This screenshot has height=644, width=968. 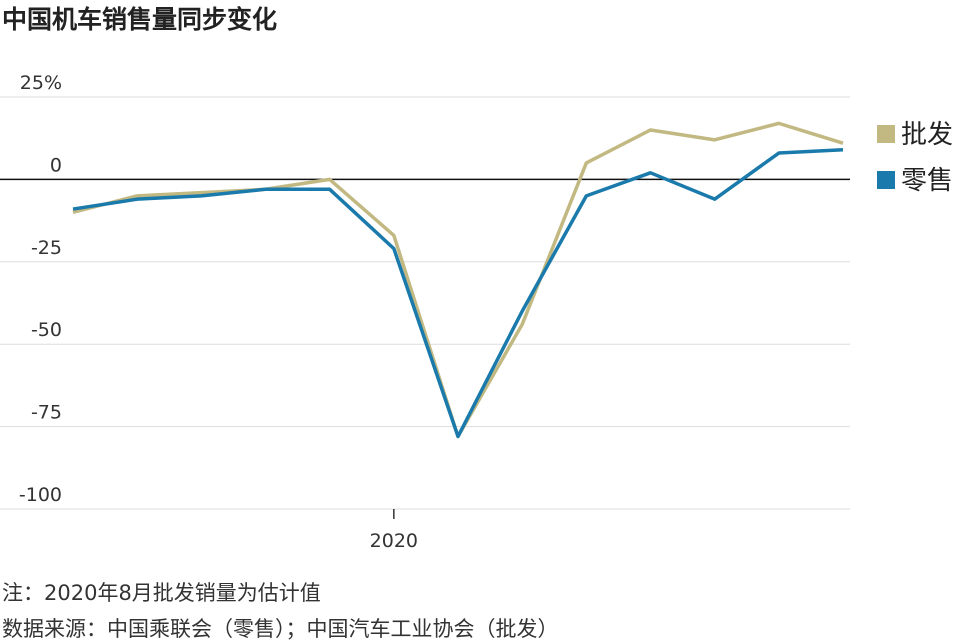 I want to click on y-tick-label: -50, so click(x=46, y=330).